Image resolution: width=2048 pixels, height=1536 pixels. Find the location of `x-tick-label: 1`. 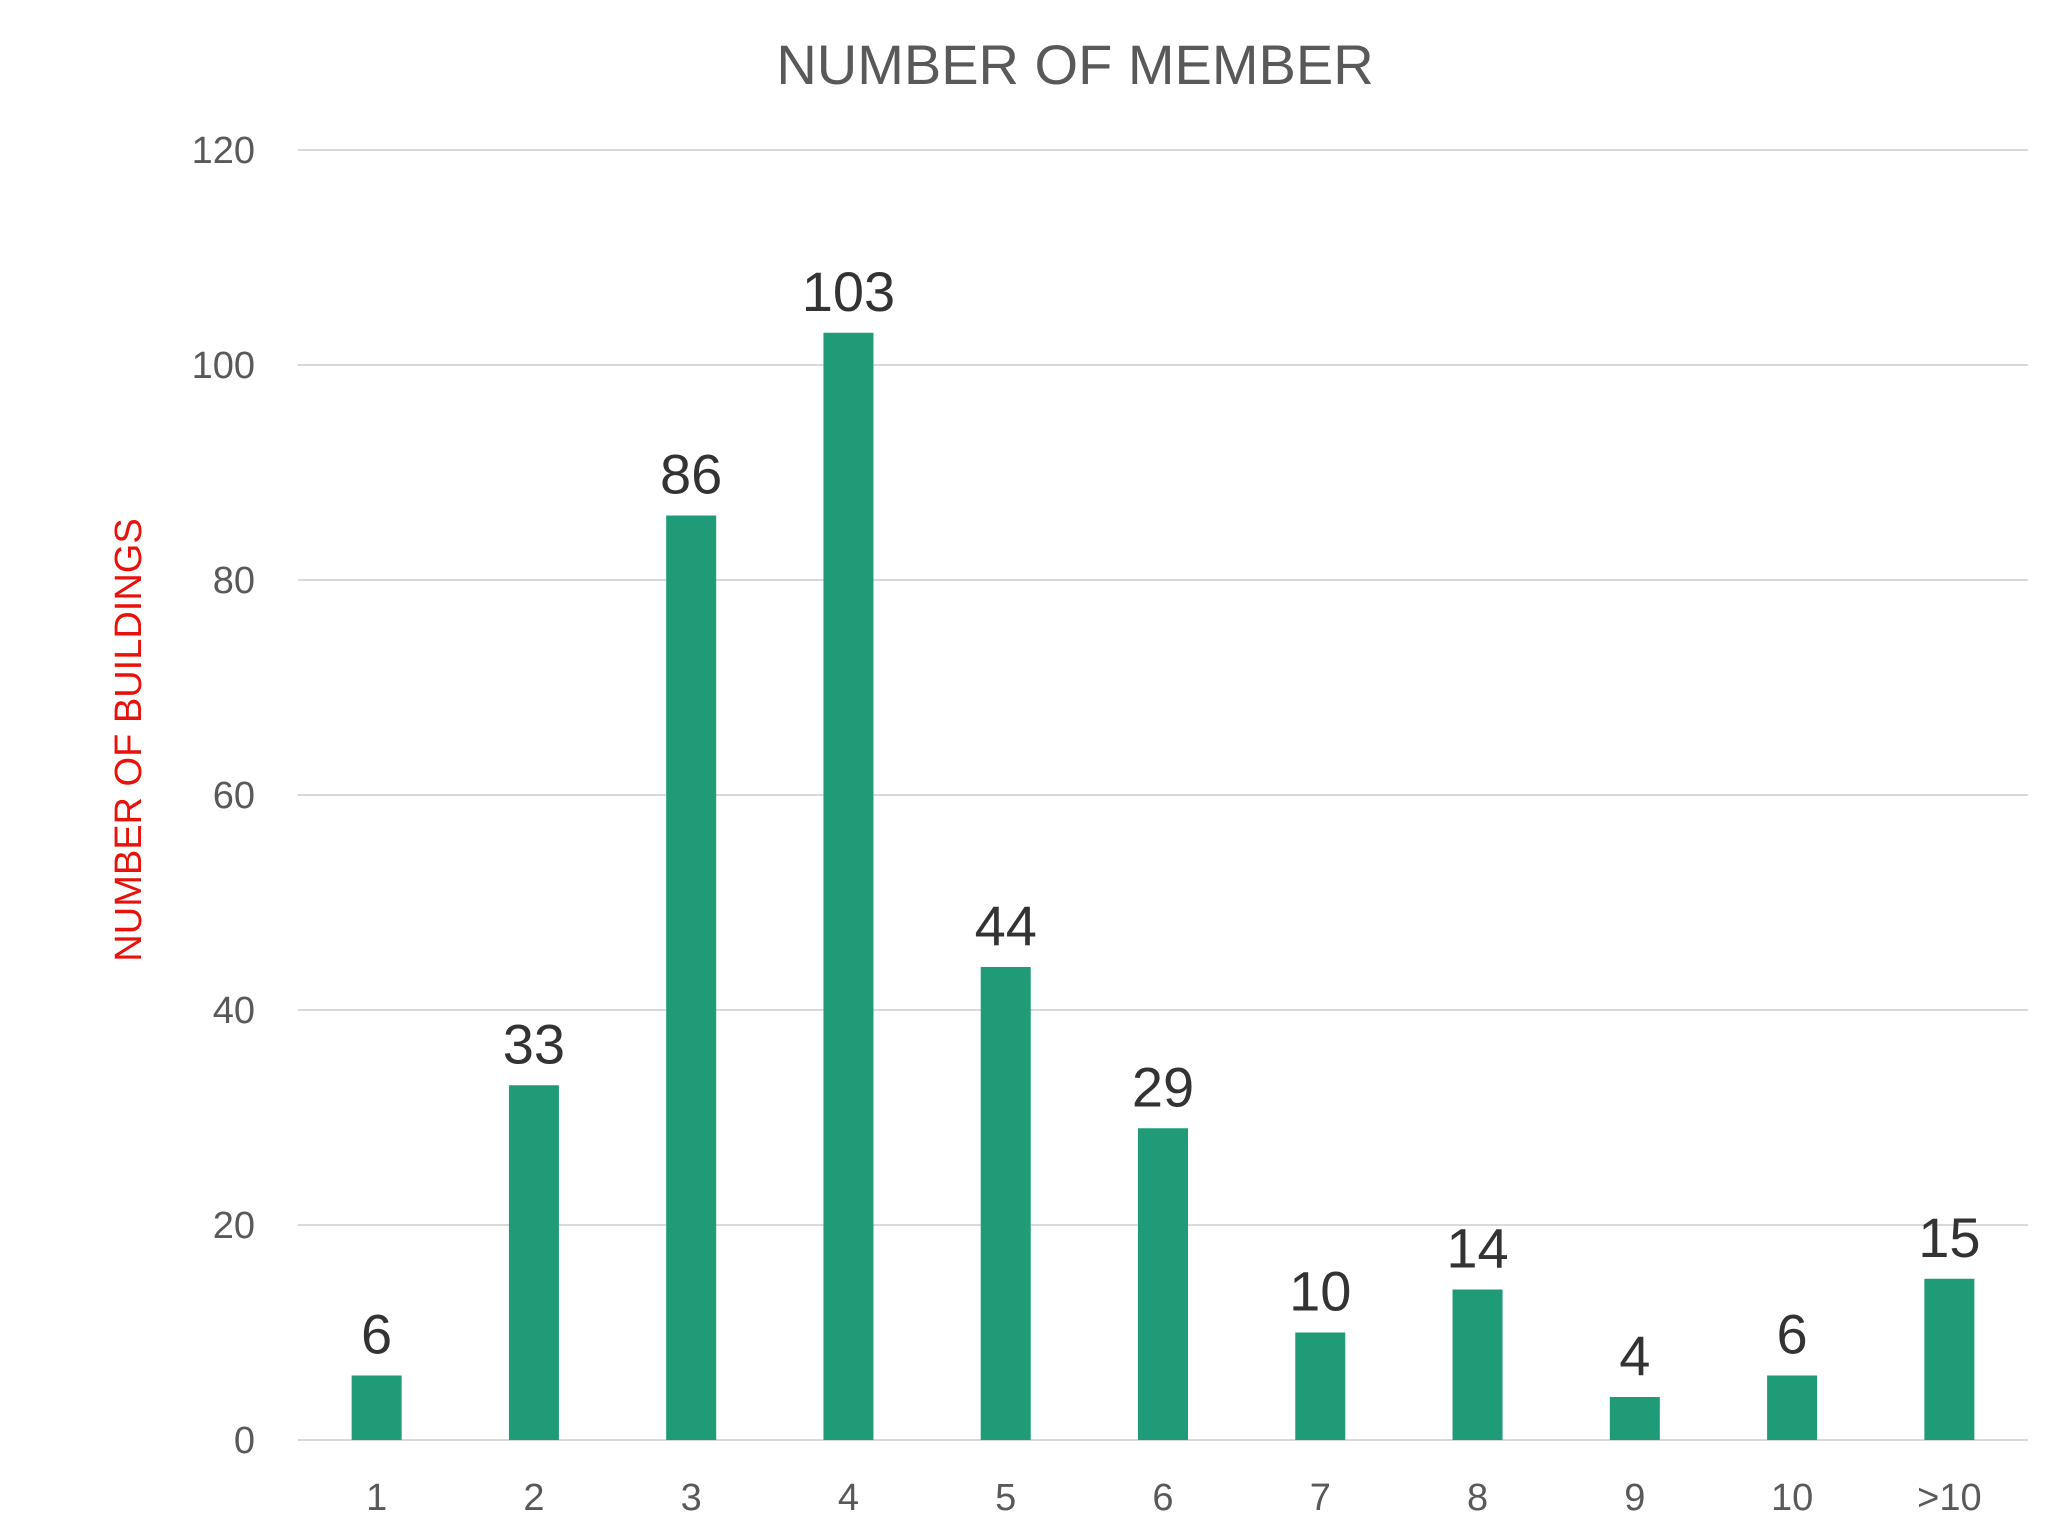

x-tick-label: 1 is located at coordinates (376, 1498).